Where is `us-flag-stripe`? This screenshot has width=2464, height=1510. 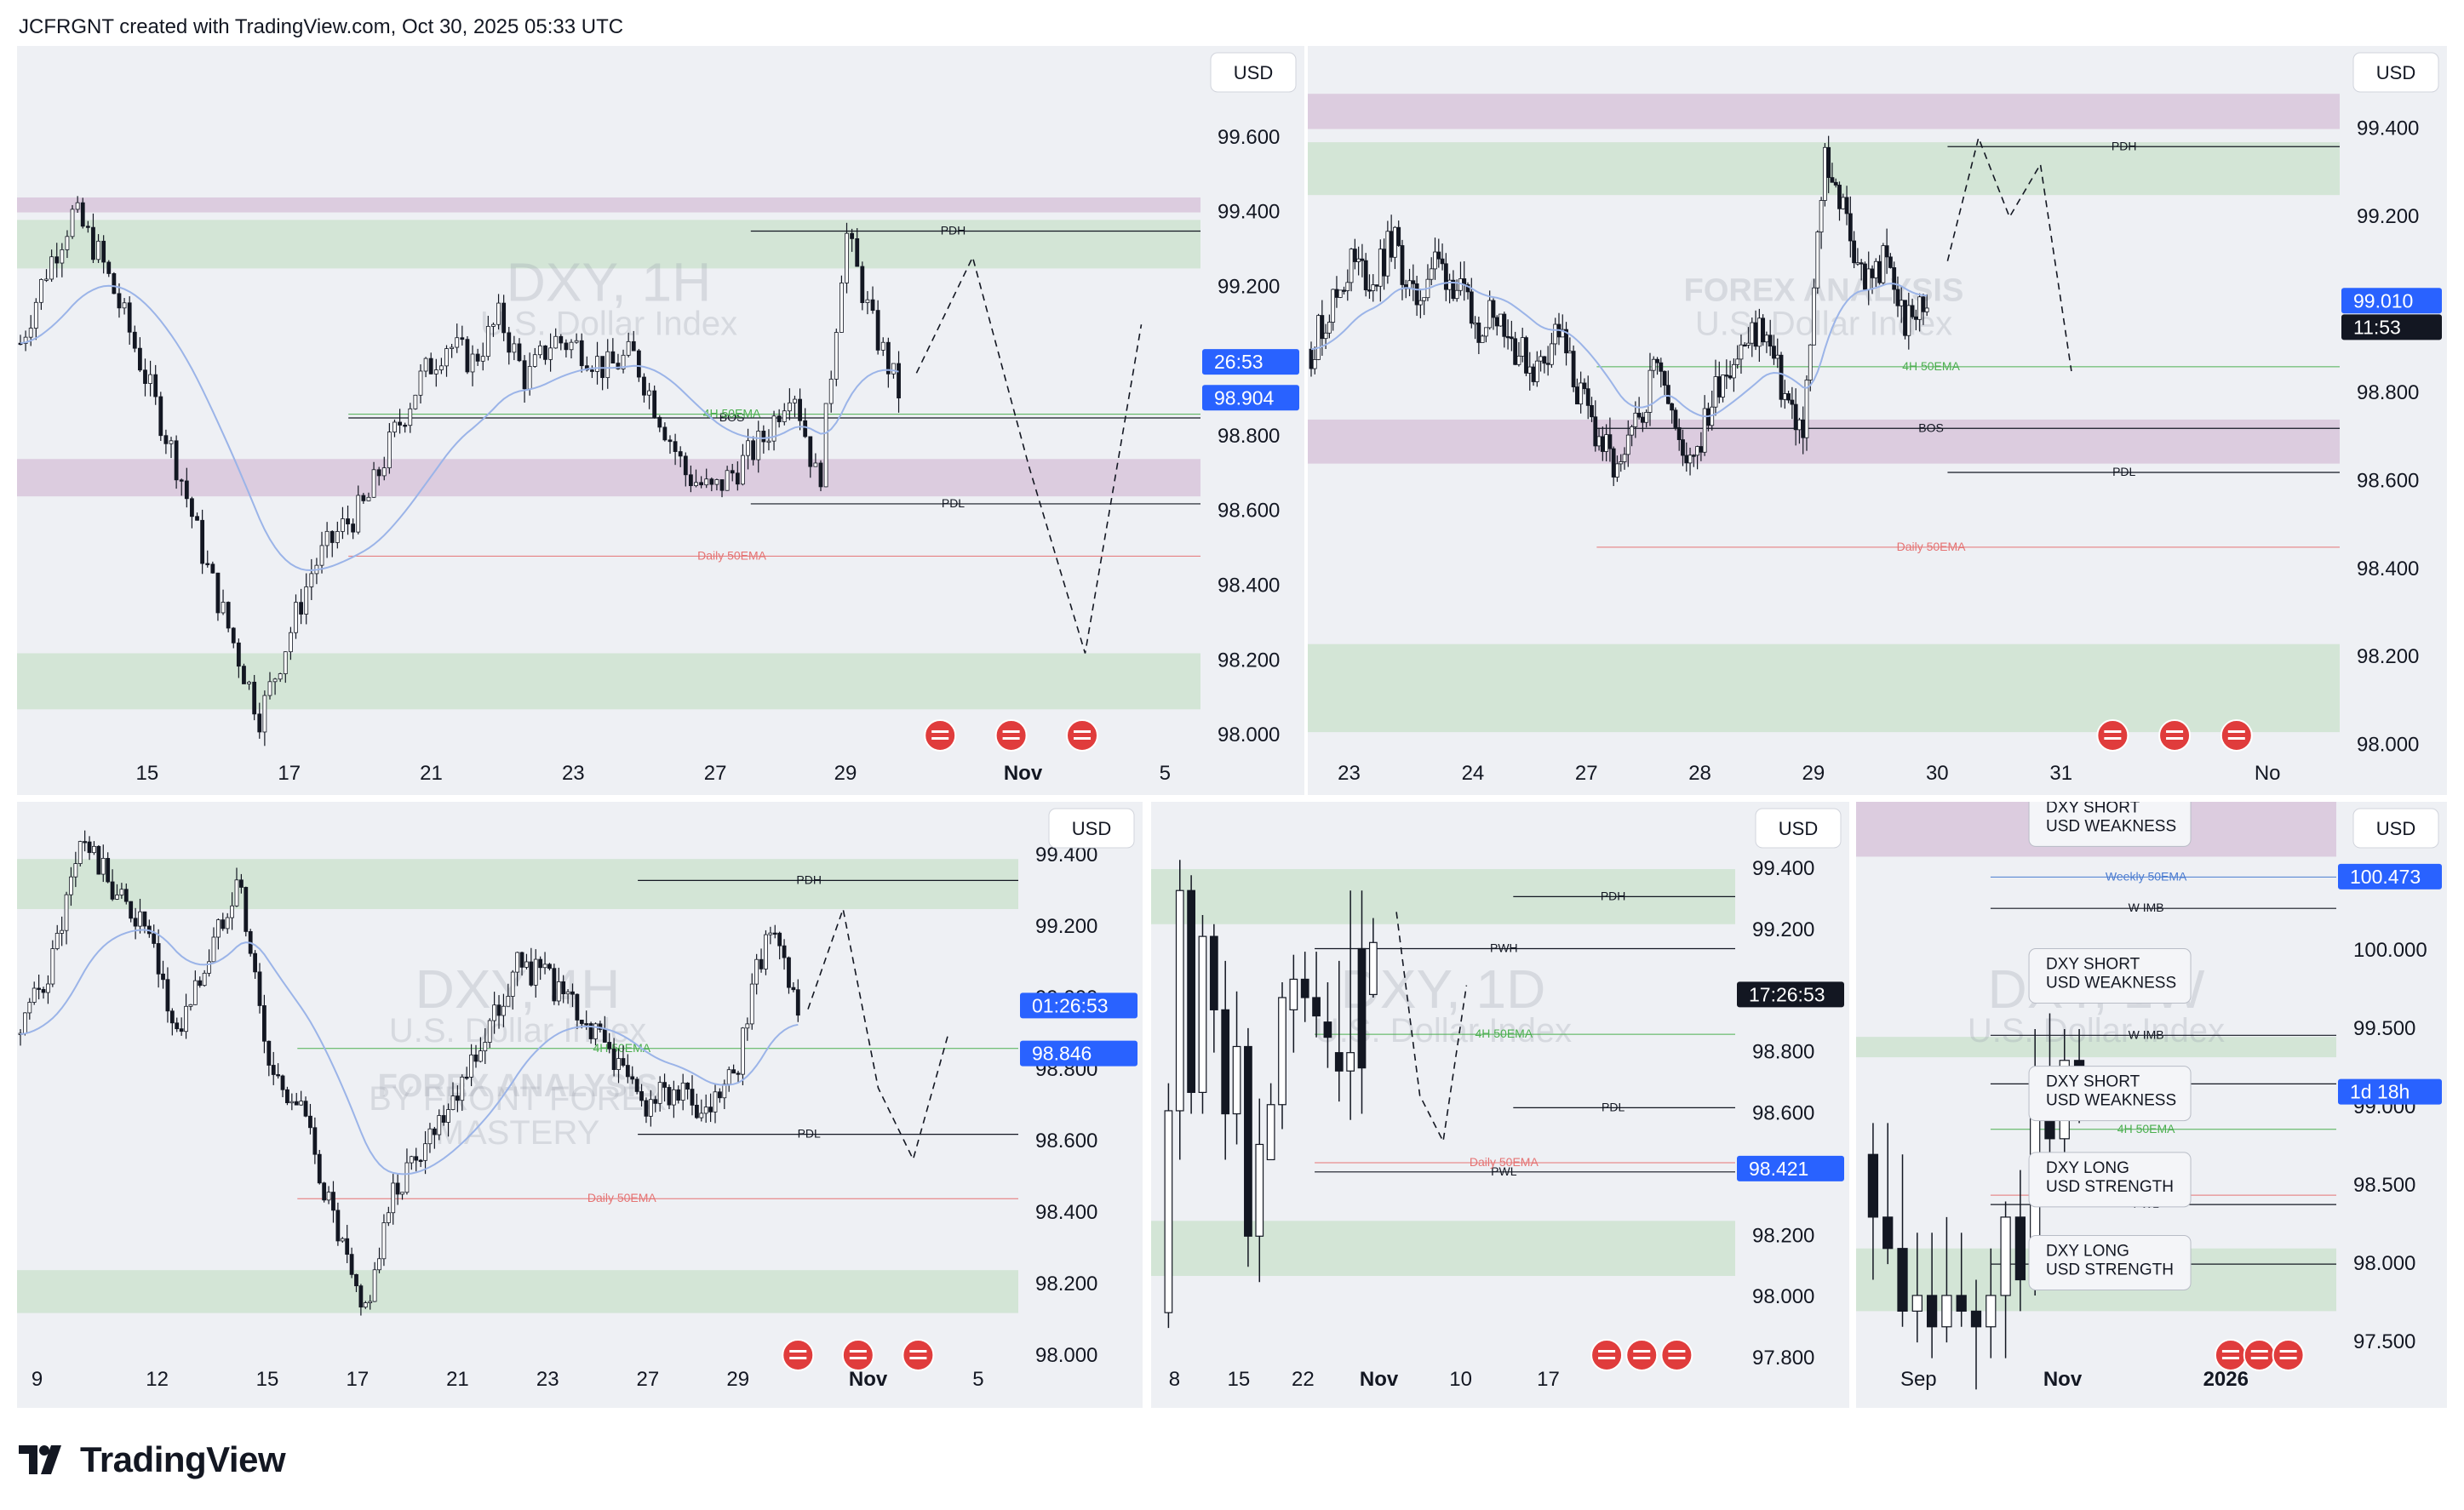
us-flag-stripe is located at coordinates (798, 1351).